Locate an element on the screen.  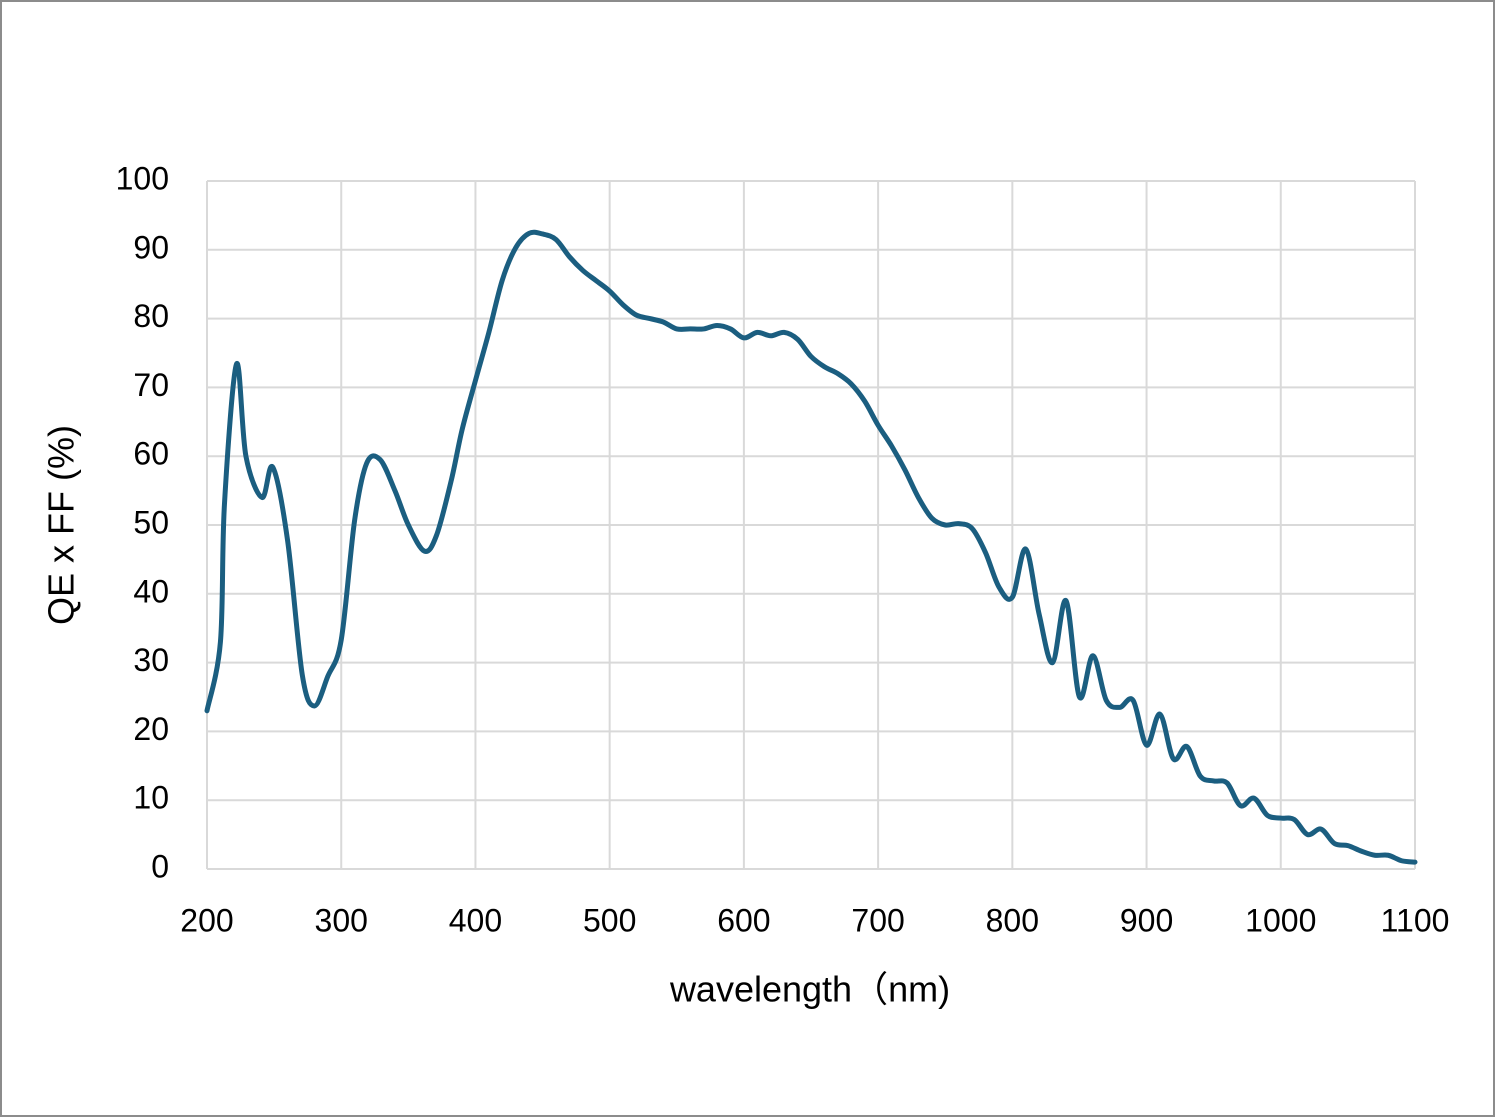
x-tick-label: 600 is located at coordinates (743, 920).